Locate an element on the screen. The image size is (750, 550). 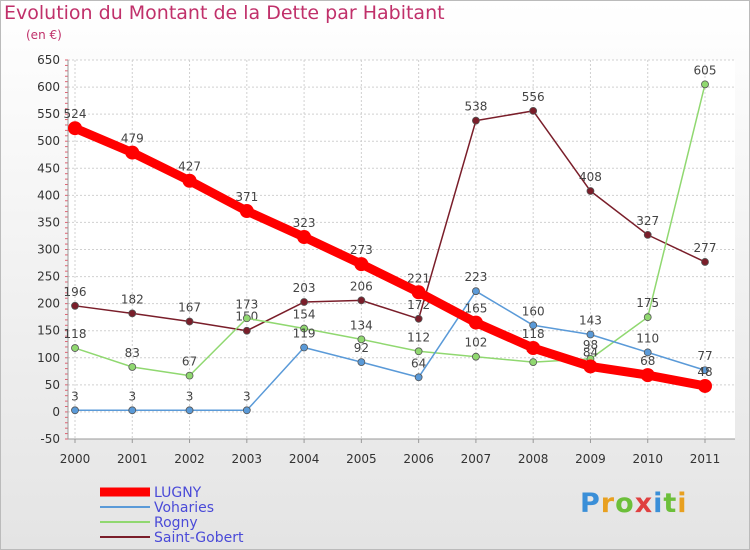
y-tick-label: 300 is located at coordinates (48, 250).